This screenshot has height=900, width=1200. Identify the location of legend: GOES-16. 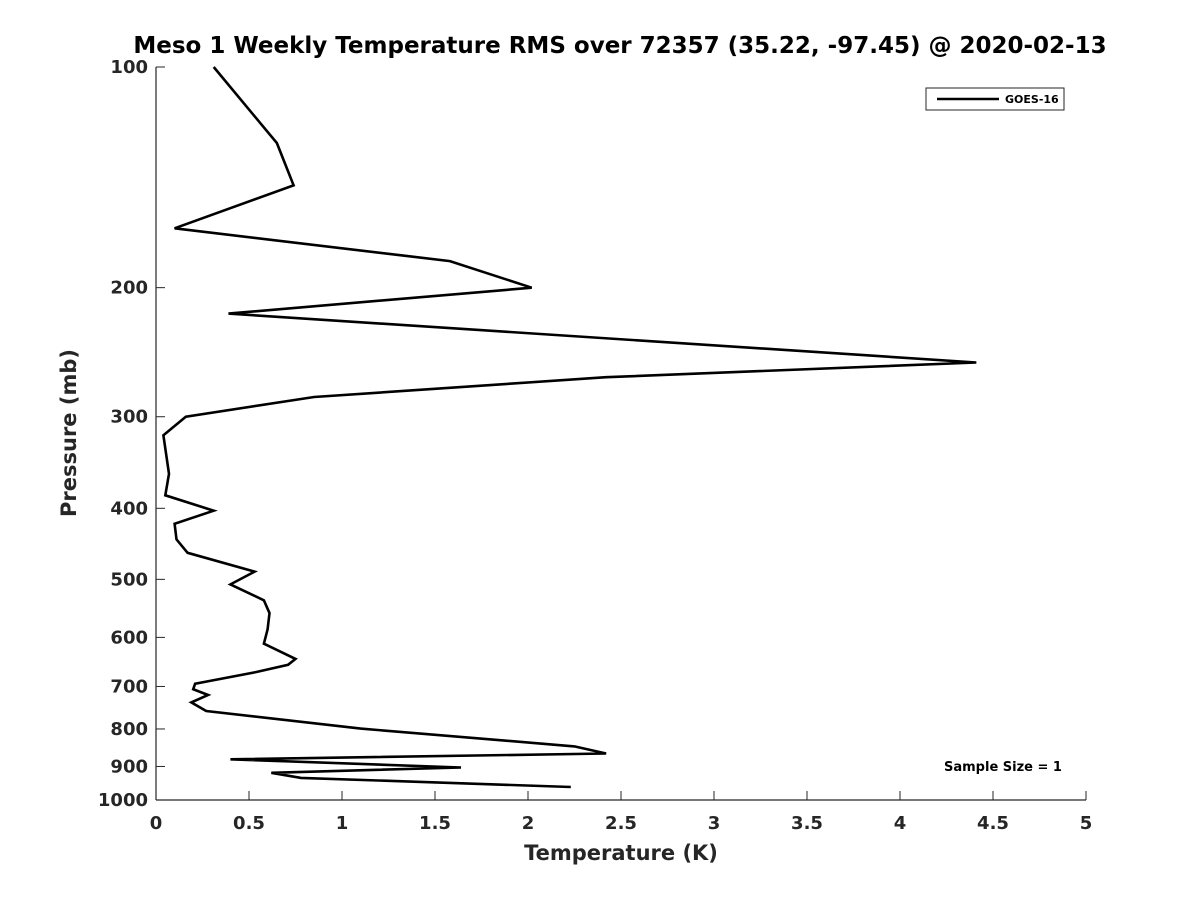
(995, 99).